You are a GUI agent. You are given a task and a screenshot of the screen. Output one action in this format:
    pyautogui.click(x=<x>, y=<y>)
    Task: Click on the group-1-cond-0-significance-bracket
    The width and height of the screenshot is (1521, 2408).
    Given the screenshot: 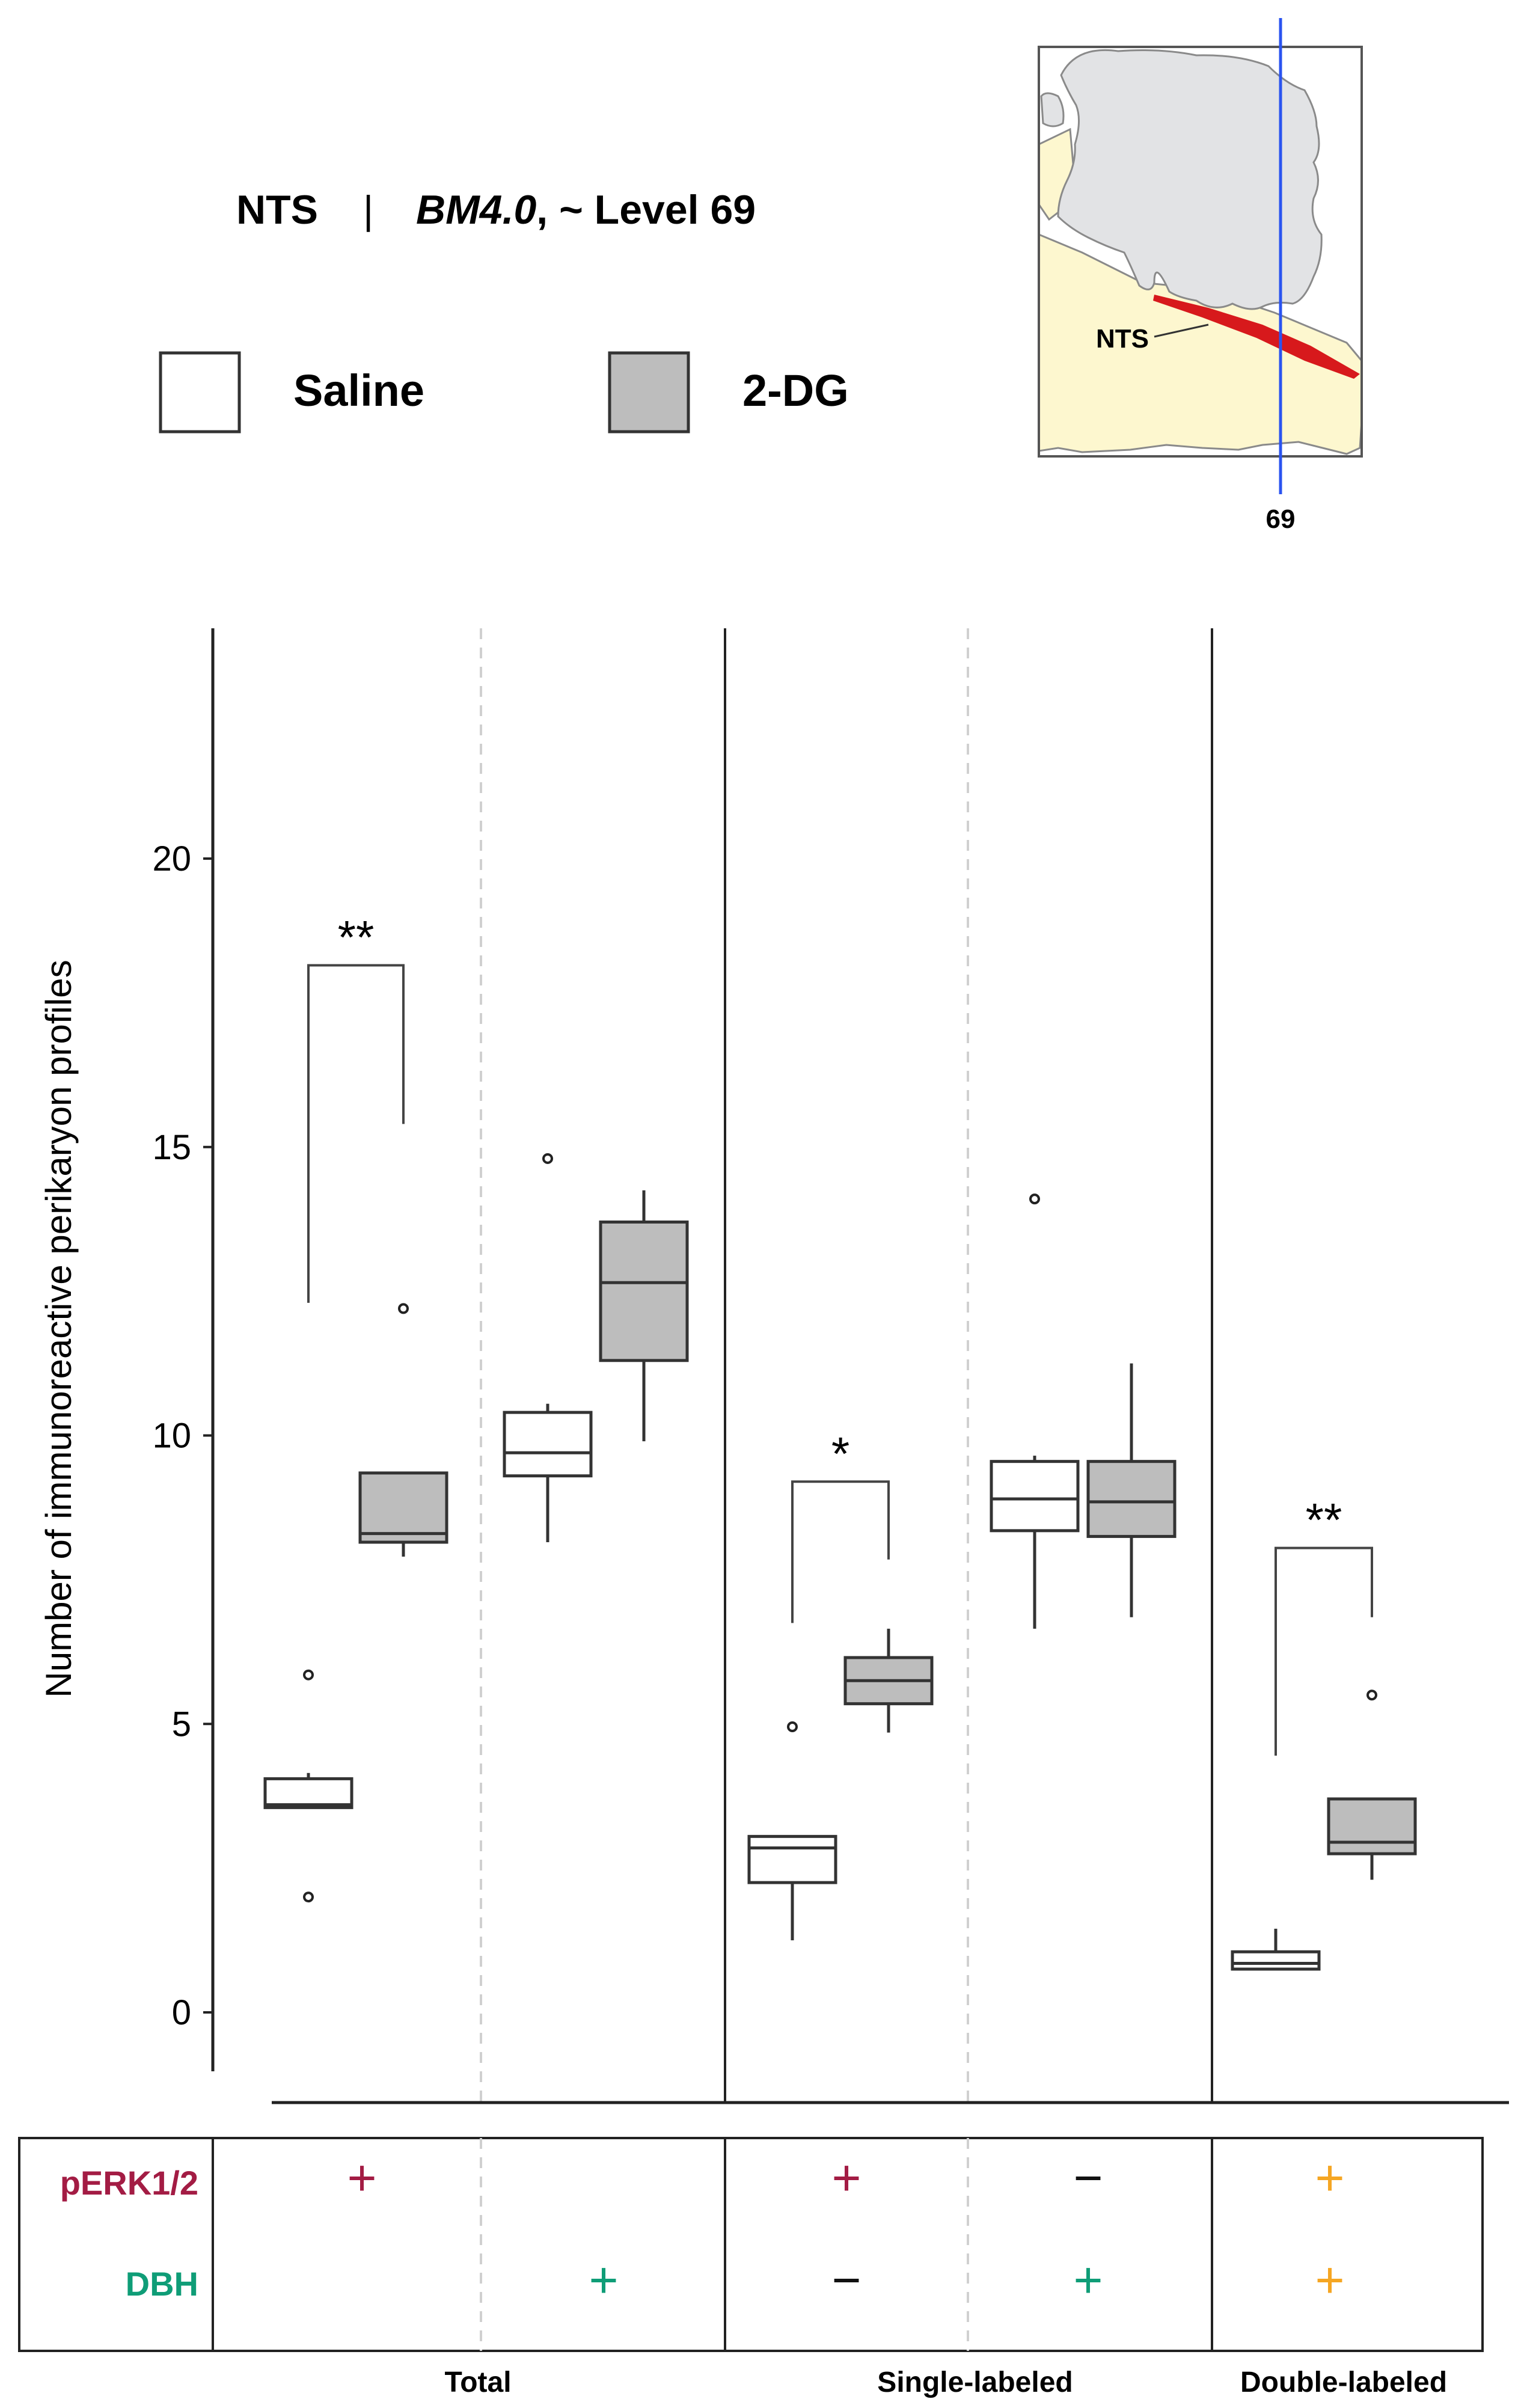 What is the action you would take?
    pyautogui.click(x=840, y=1551)
    